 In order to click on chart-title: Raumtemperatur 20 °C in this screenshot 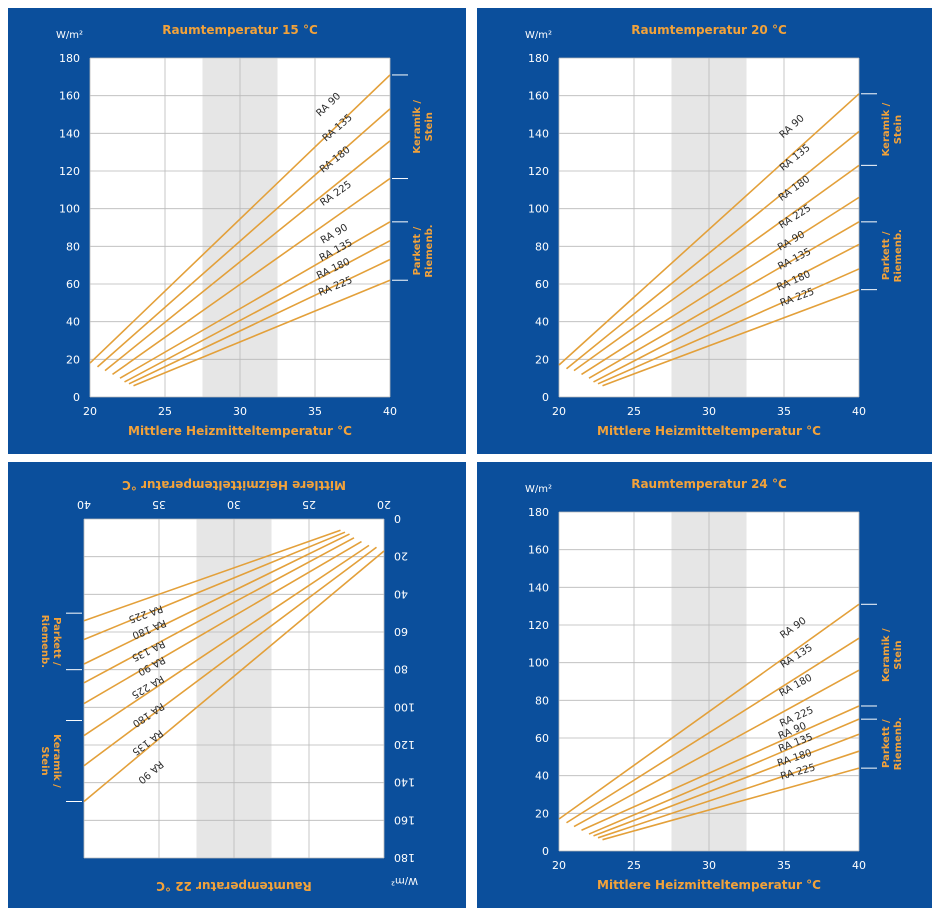, I will do `click(709, 30)`.